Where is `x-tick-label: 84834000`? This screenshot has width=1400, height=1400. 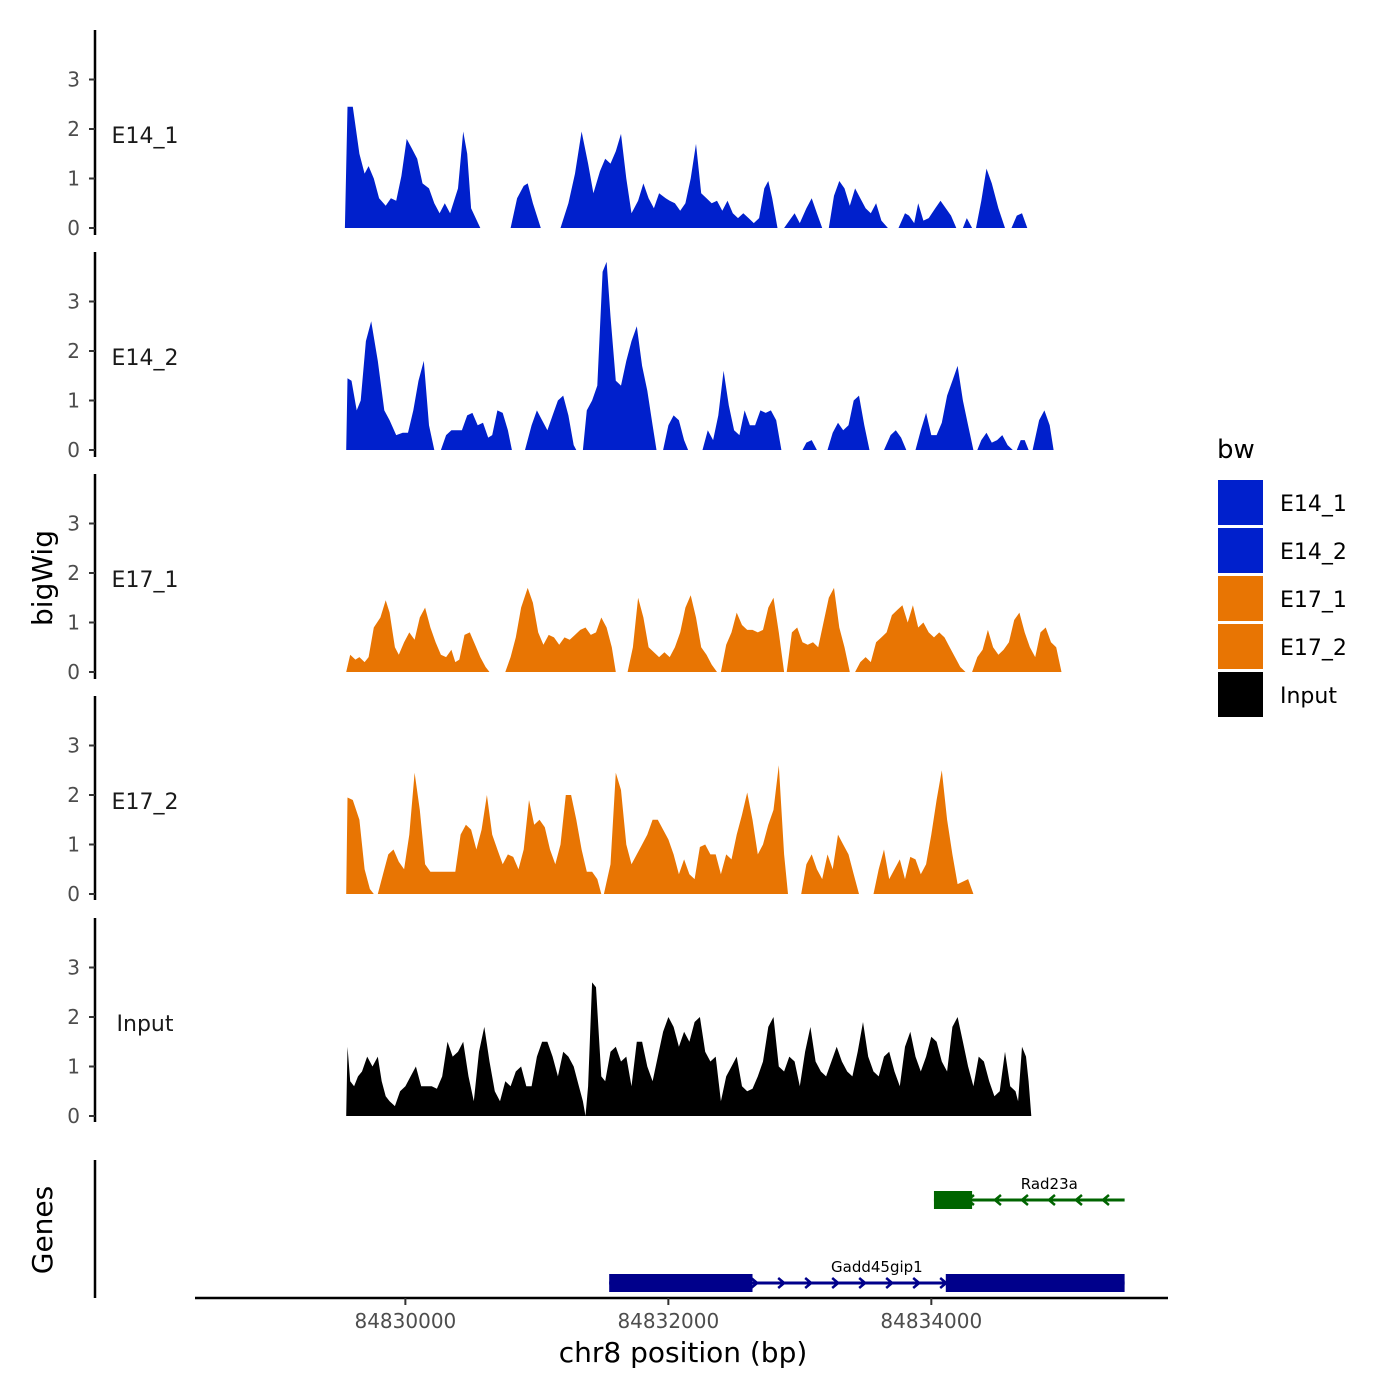 x-tick-label: 84834000 is located at coordinates (931, 1321).